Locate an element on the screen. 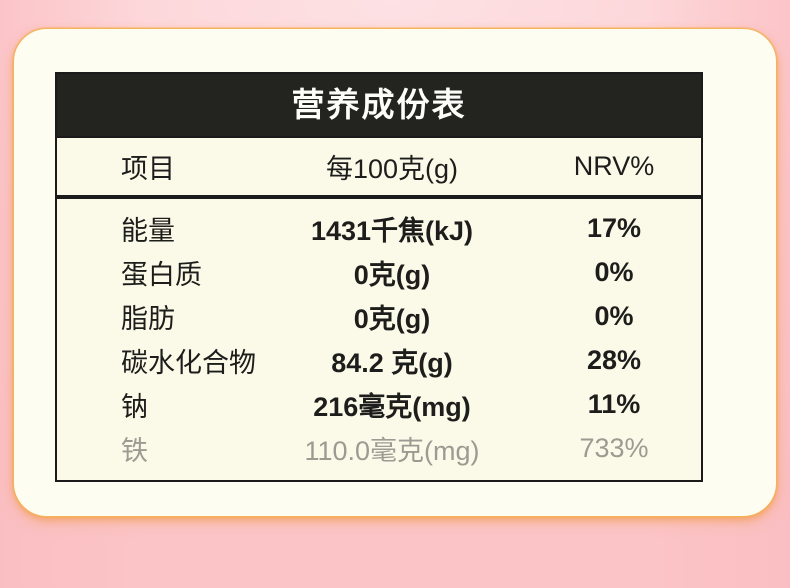 Image resolution: width=790 pixels, height=588 pixels. table-row: 脂肪 0克(g) 0% is located at coordinates (379, 316).